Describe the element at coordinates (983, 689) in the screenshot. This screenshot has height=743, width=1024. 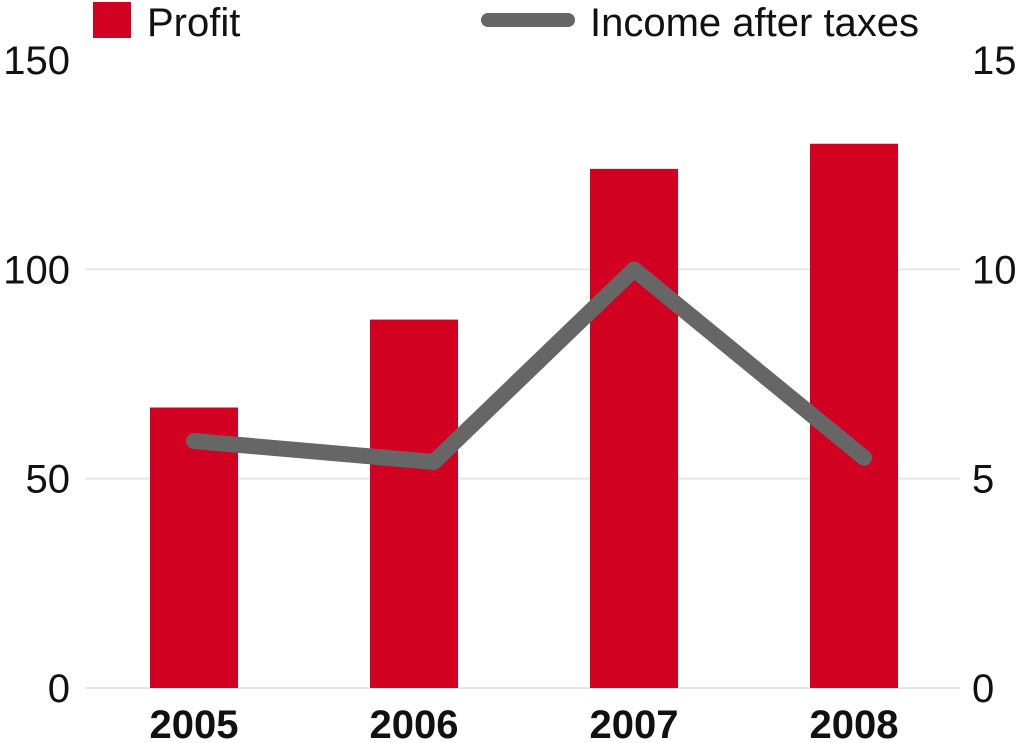
I see `right-tick-label: 0` at that location.